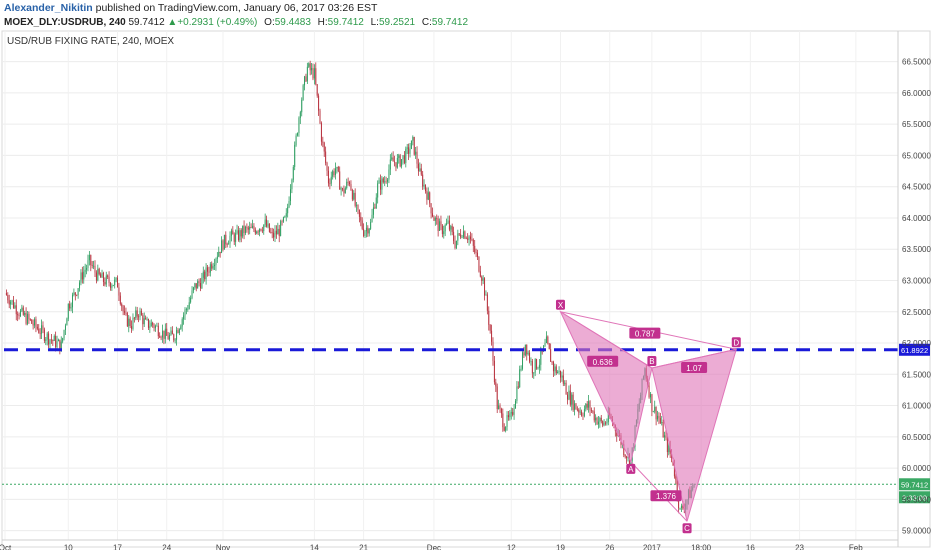  Describe the element at coordinates (65, 22) in the screenshot. I see `symbol-label: MOEX_DLY:USDRUB, 240` at that location.